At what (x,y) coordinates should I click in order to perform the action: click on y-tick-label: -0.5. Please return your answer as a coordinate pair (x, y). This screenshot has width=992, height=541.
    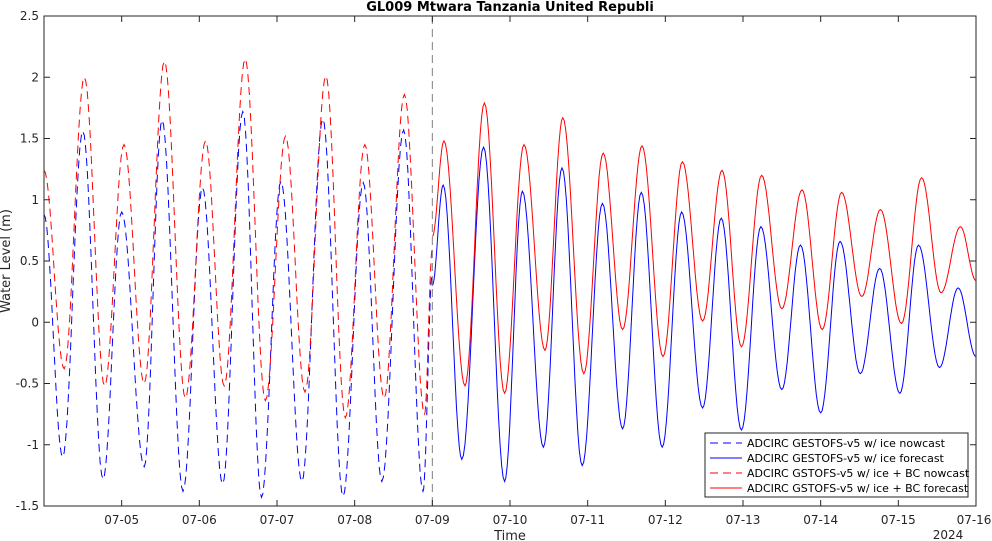
    Looking at the image, I should click on (27, 384).